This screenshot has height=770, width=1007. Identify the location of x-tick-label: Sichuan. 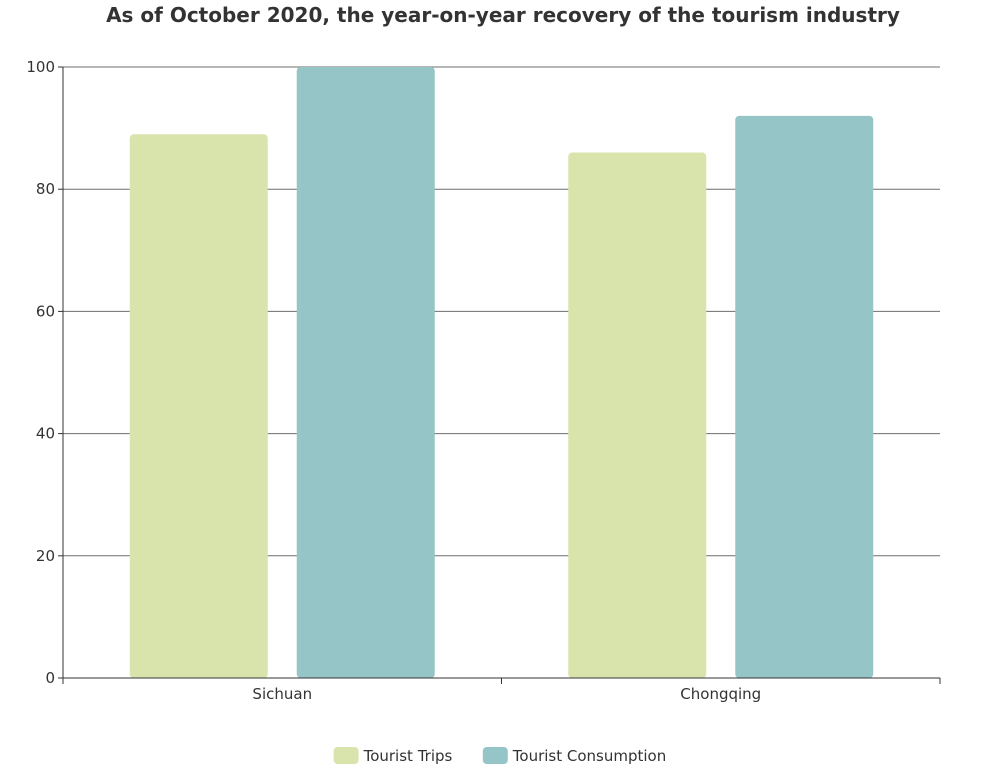
(282, 694).